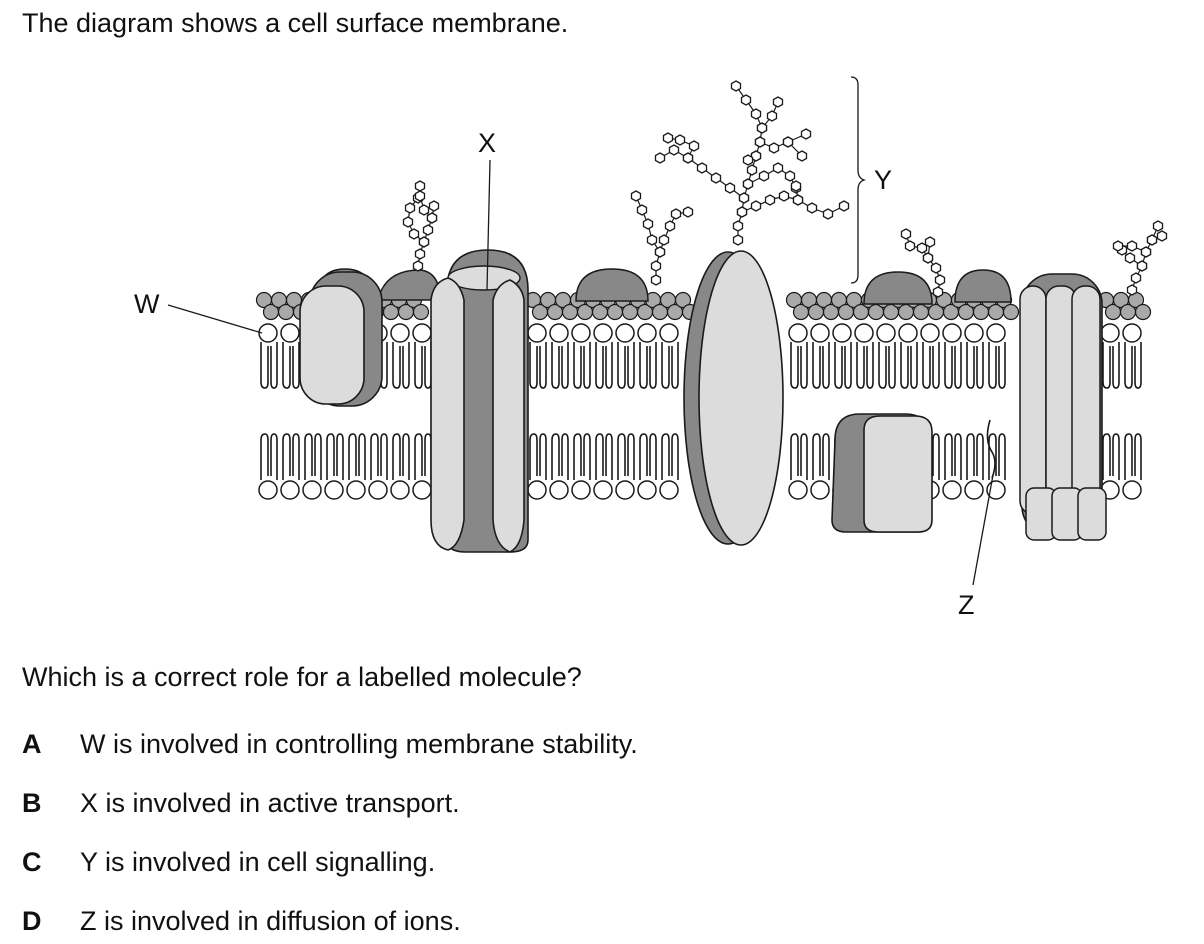 Image resolution: width=1204 pixels, height=944 pixels. I want to click on label-x-leader, so click(488, 225).